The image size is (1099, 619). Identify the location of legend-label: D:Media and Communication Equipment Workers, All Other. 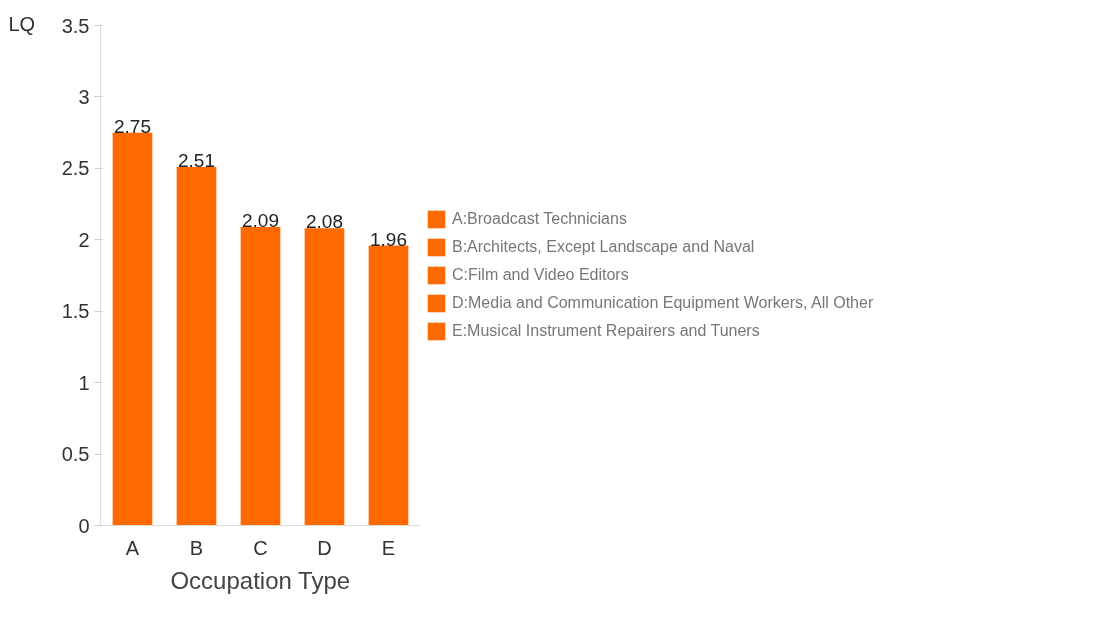
(663, 303).